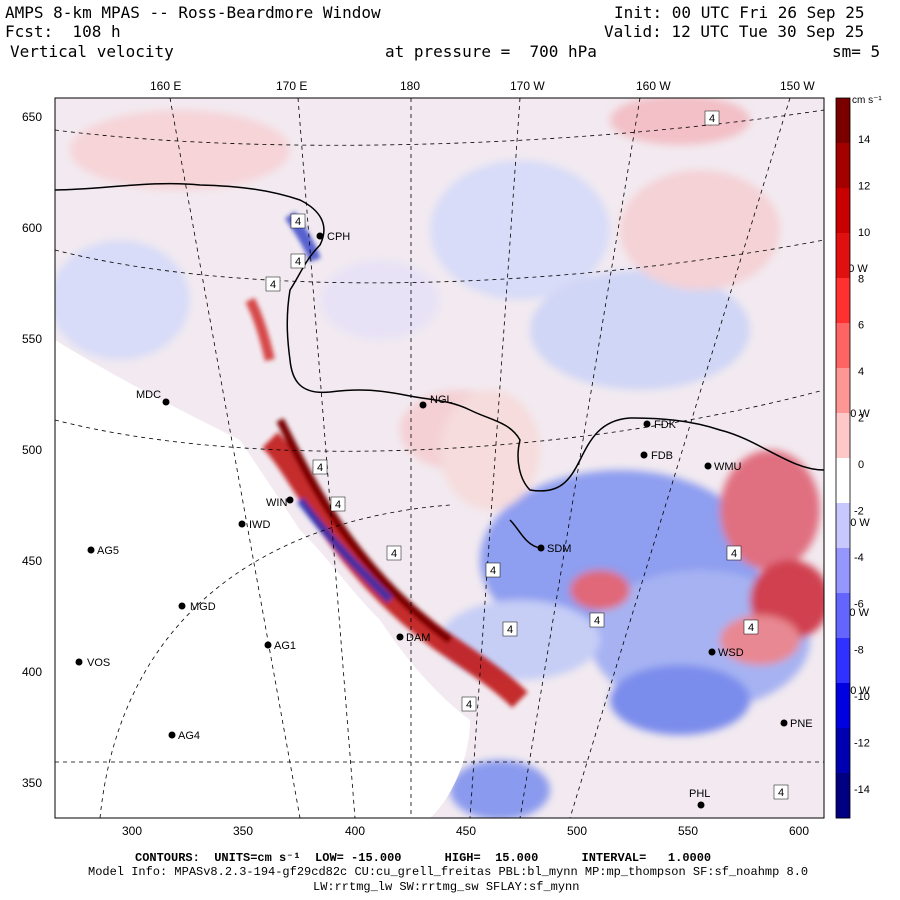 Image resolution: width=900 pixels, height=900 pixels. What do you see at coordinates (285, 646) in the screenshot?
I see `station-label: AG1` at bounding box center [285, 646].